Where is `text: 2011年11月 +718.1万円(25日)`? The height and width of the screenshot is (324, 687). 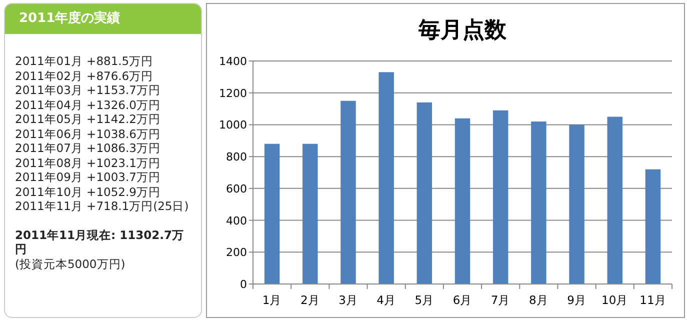
text: 2011年11月 +718.1万円(25日) is located at coordinates (102, 206).